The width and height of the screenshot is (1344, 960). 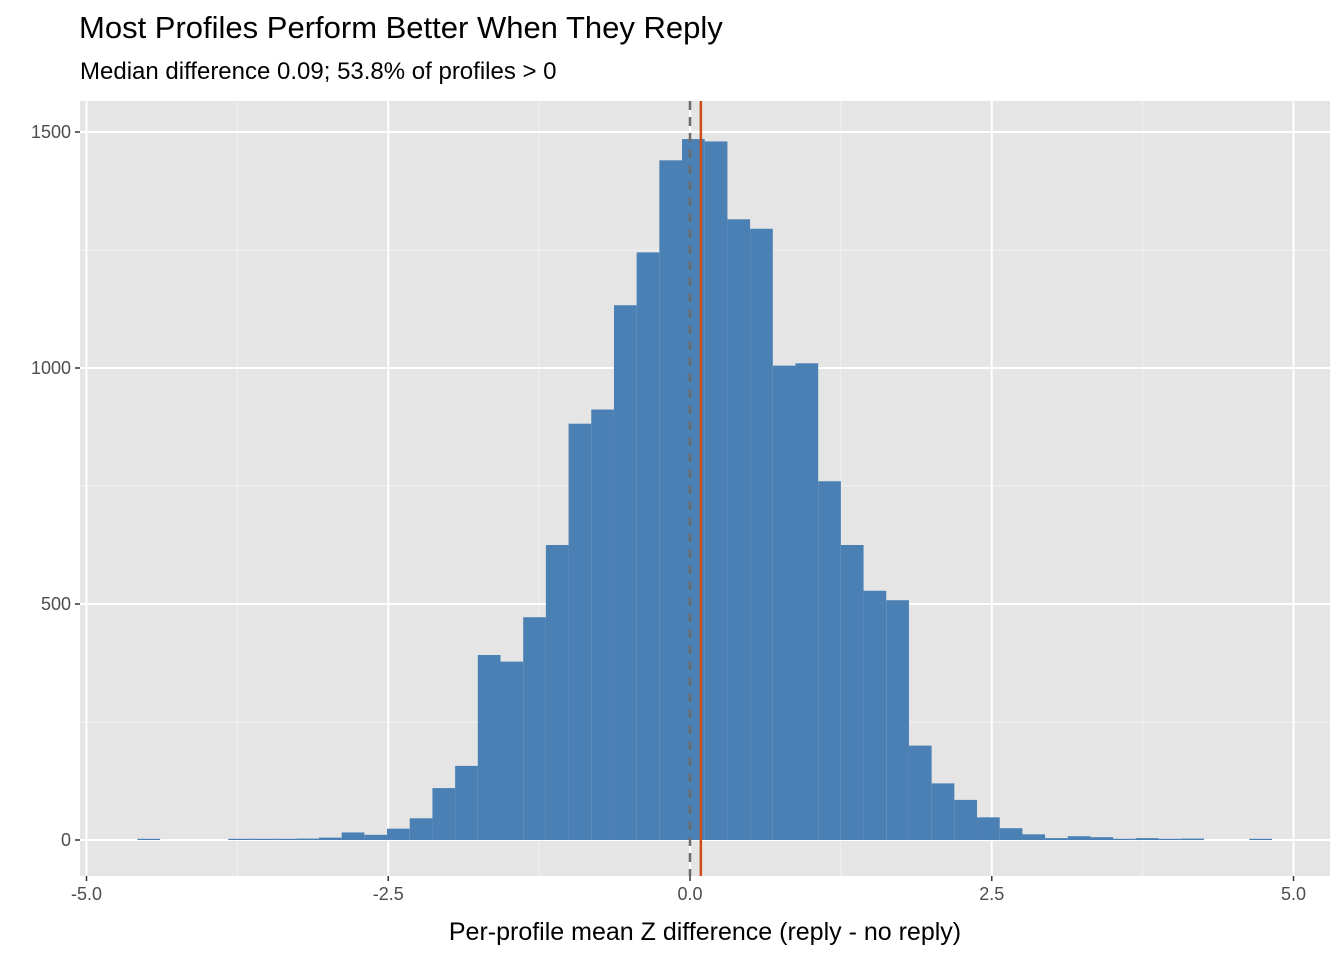 What do you see at coordinates (51, 368) in the screenshot?
I see `y-tick-label: 1000` at bounding box center [51, 368].